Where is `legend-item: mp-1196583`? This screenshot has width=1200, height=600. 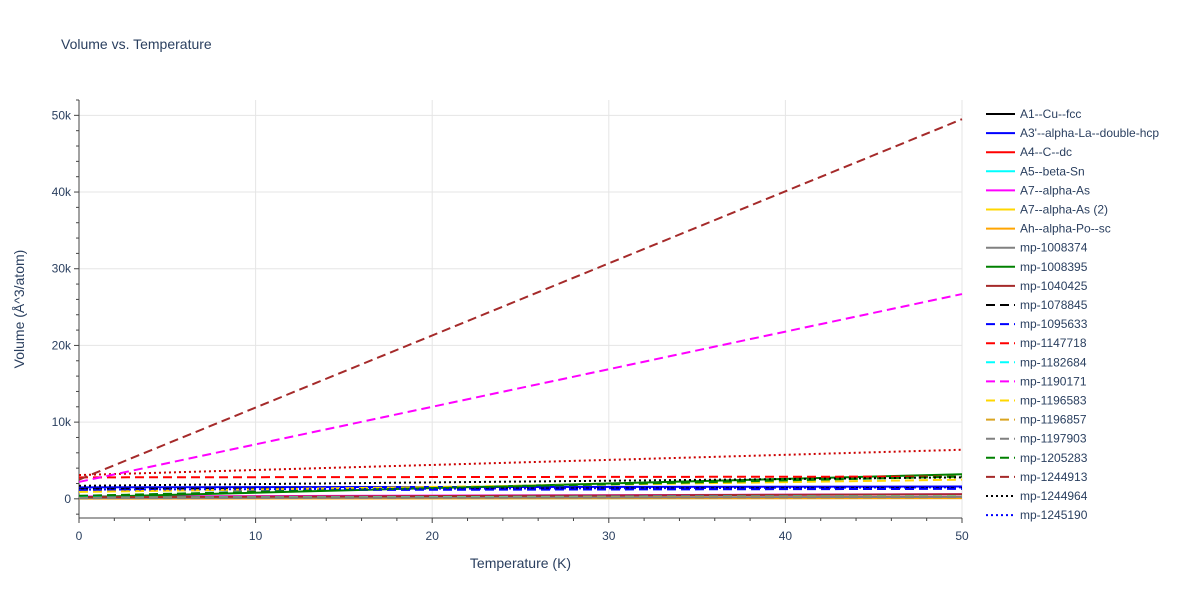
legend-item: mp-1196583 is located at coordinates (1036, 401).